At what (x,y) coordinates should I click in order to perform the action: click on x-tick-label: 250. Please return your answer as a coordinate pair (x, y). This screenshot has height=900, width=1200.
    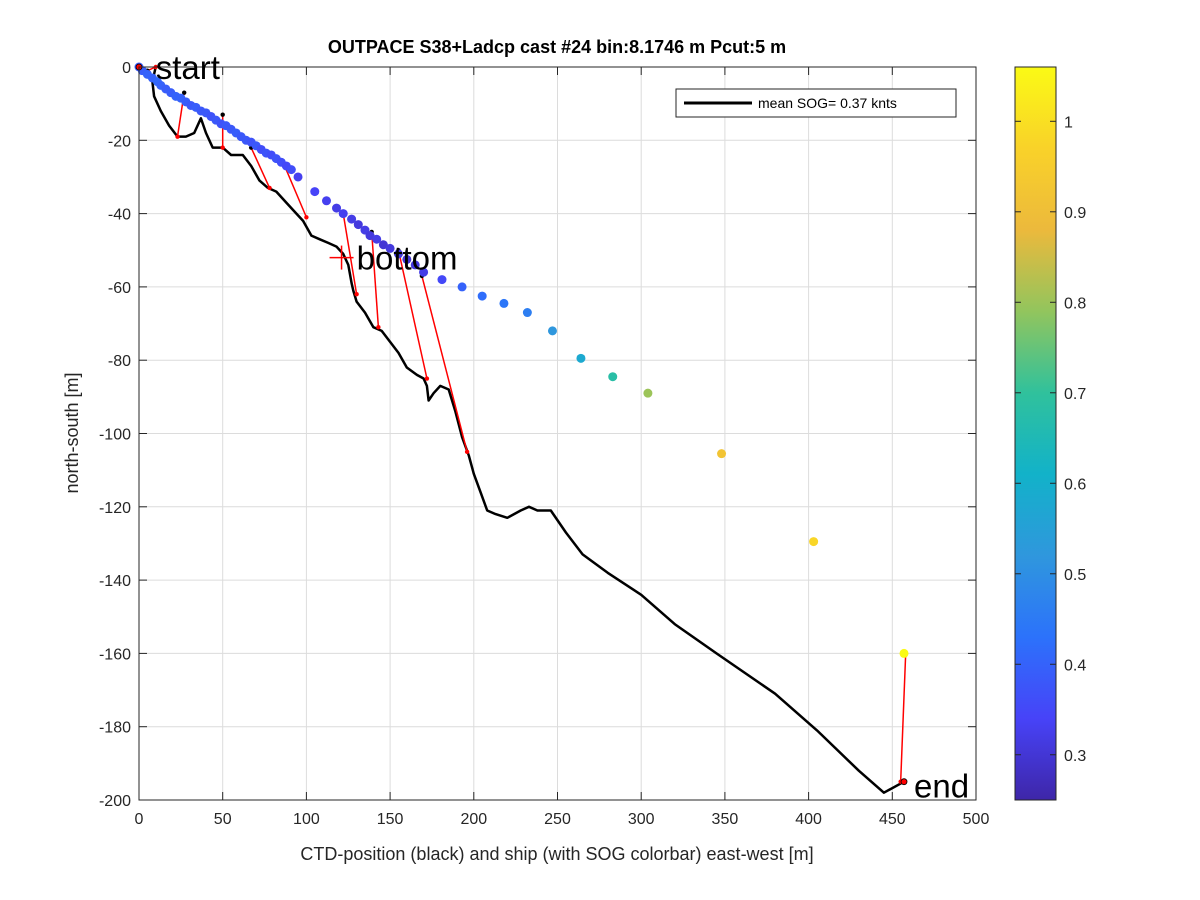
    Looking at the image, I should click on (557, 819).